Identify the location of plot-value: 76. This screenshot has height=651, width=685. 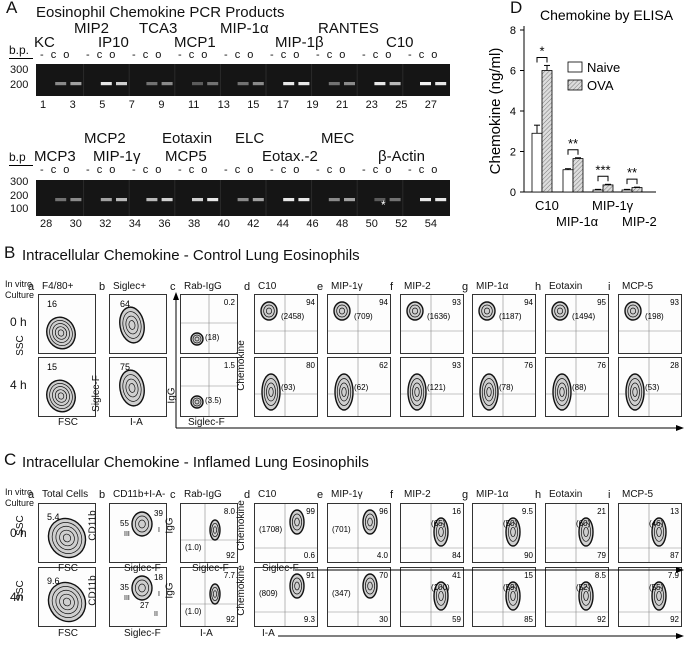
(601, 365).